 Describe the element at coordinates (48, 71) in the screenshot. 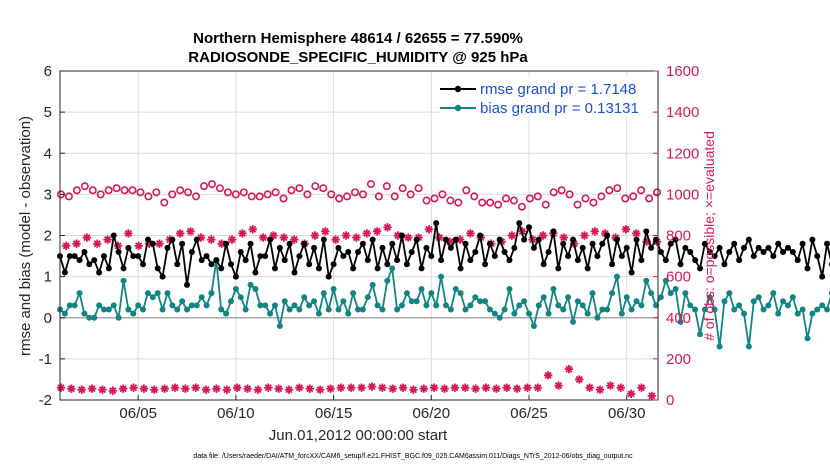

I see `y-tick-label: 6` at that location.